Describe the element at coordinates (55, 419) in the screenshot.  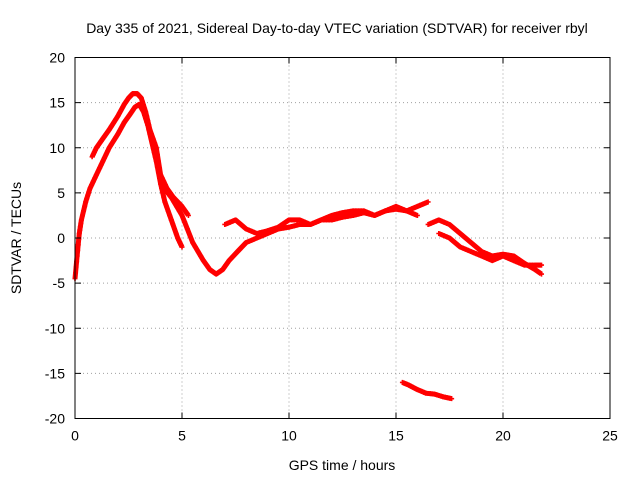
I see `y-tick-label: -20` at that location.